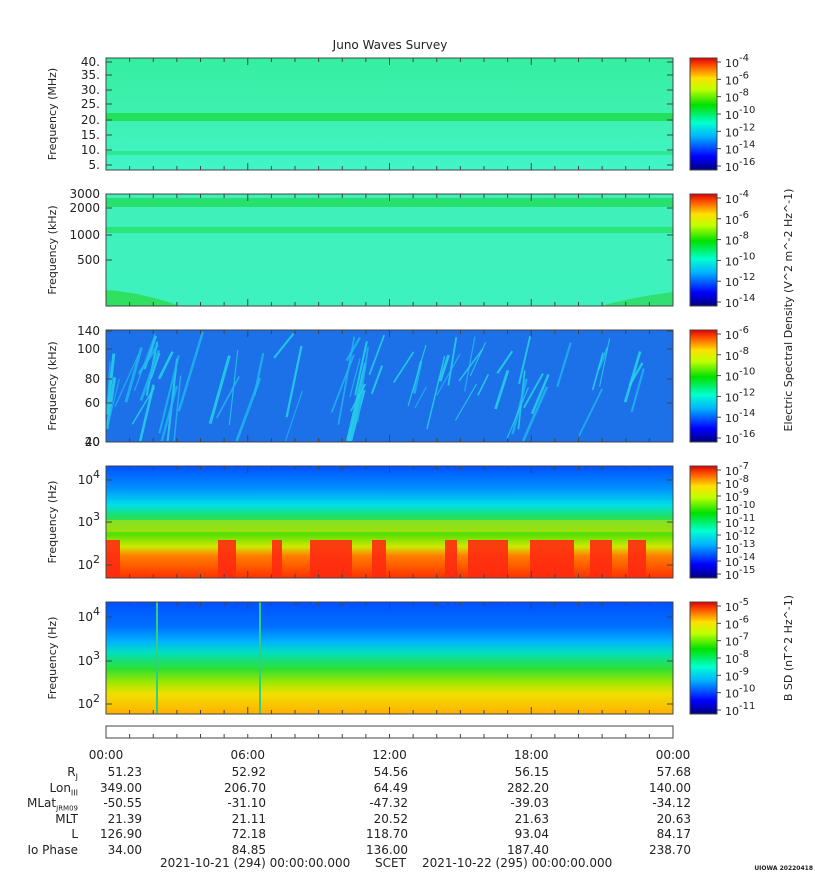 The width and height of the screenshot is (815, 880). Describe the element at coordinates (528, 849) in the screenshot. I see `ephemeris-value: 187.40` at that location.